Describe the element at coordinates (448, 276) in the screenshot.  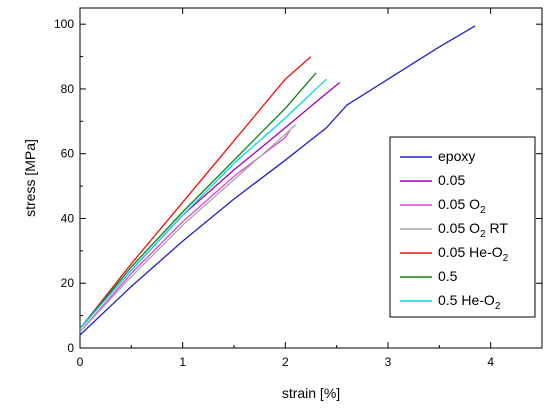
I see `legend-label-5: 0.5` at that location.